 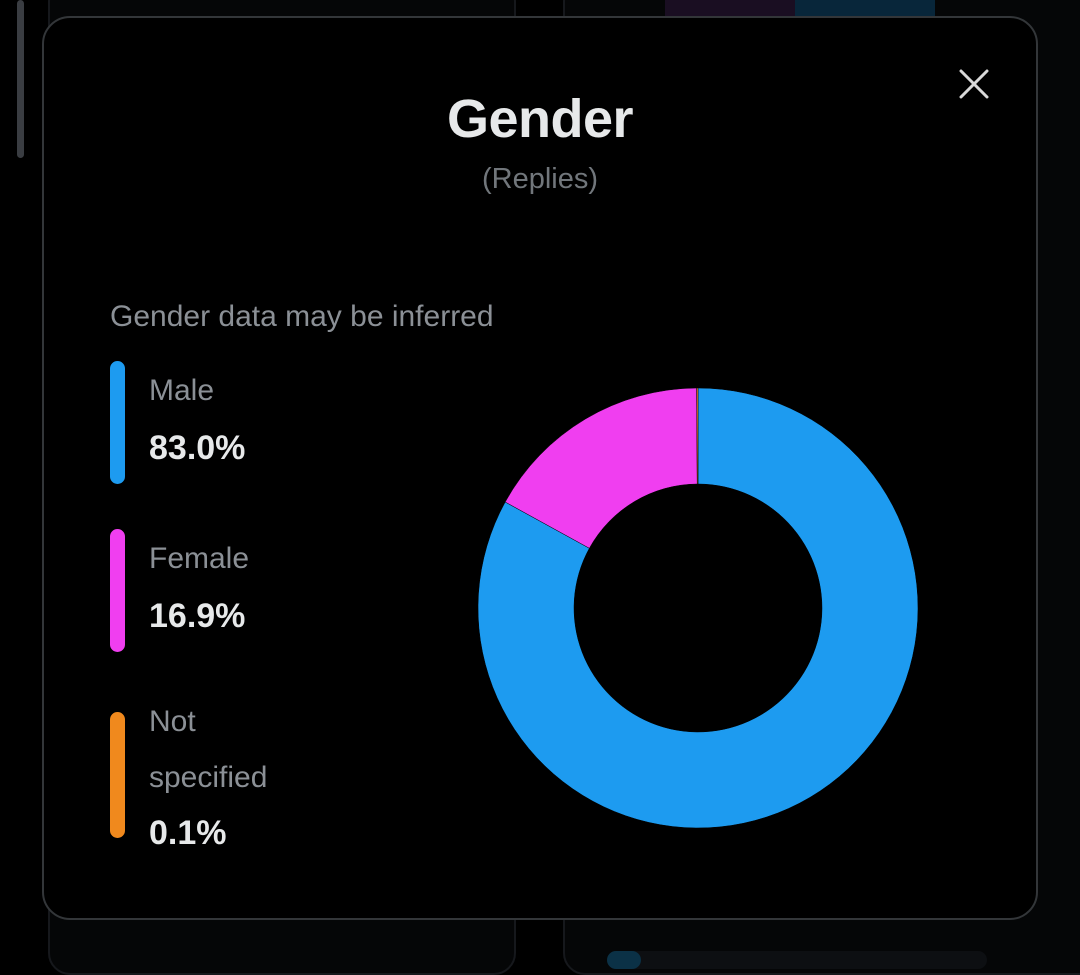 What do you see at coordinates (540, 119) in the screenshot?
I see `modal-title: Gender` at bounding box center [540, 119].